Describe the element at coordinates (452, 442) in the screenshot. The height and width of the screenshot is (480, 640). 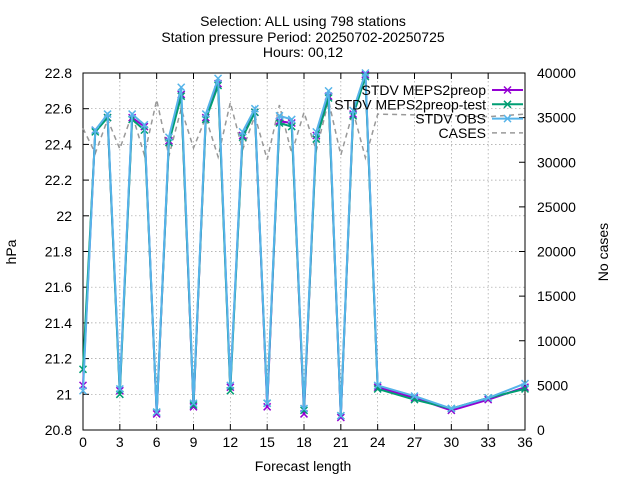
I see `x-tick-label: 30` at that location.